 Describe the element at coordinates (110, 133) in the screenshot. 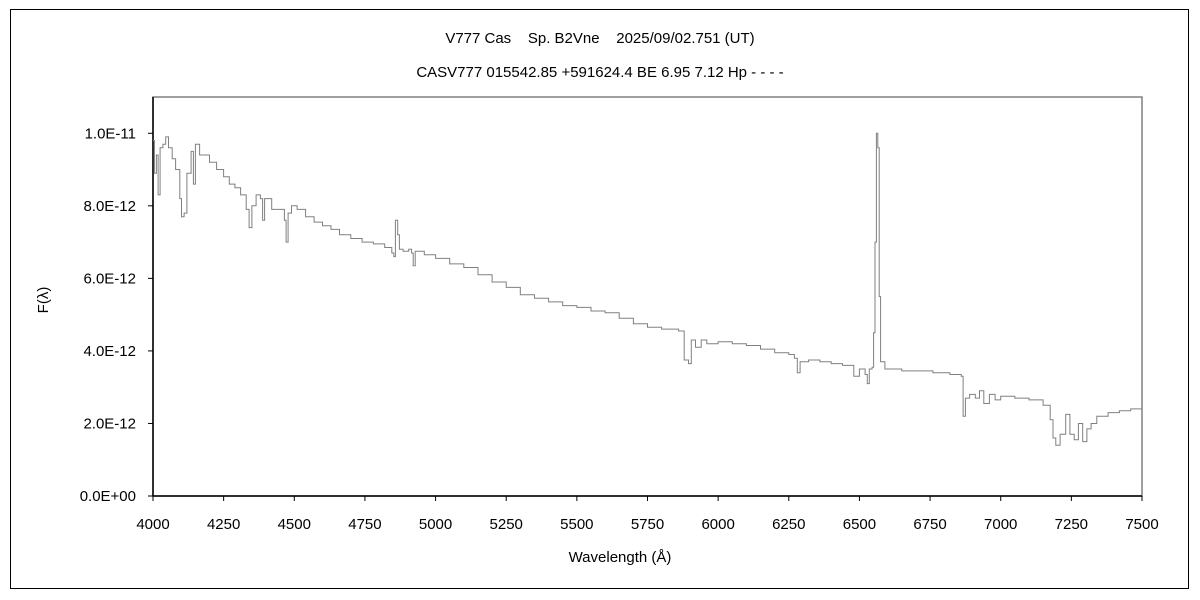

I see `y-tick-label: 1.0E-11` at that location.